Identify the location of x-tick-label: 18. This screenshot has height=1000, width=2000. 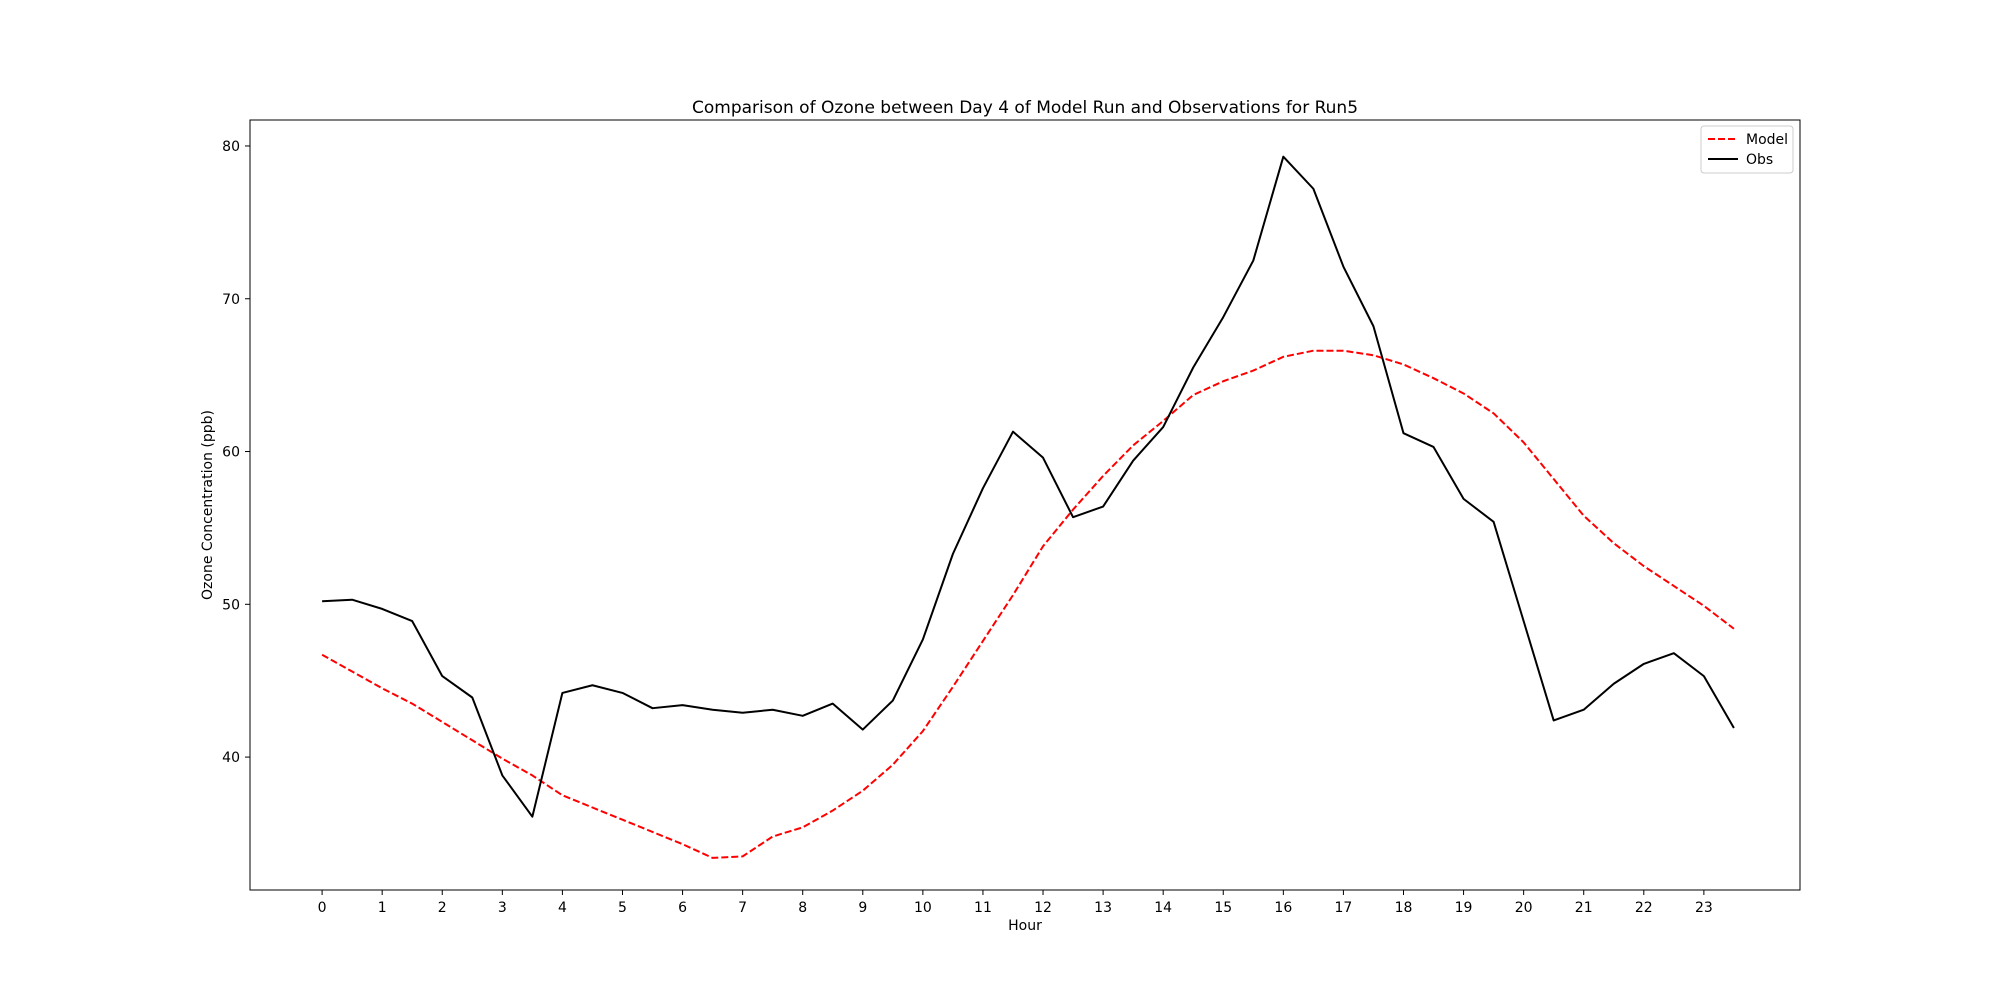
(1404, 908).